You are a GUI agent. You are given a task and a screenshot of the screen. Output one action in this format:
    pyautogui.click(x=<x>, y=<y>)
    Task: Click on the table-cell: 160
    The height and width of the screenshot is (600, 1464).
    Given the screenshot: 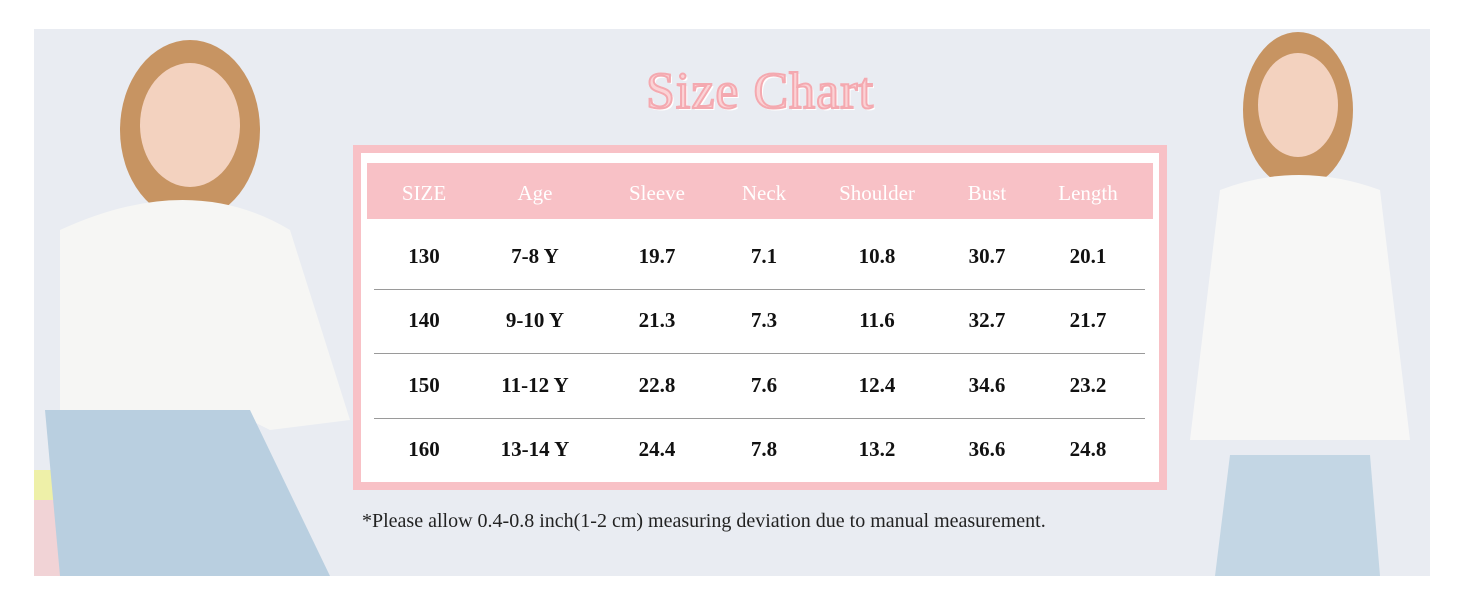 What is the action you would take?
    pyautogui.click(x=424, y=449)
    